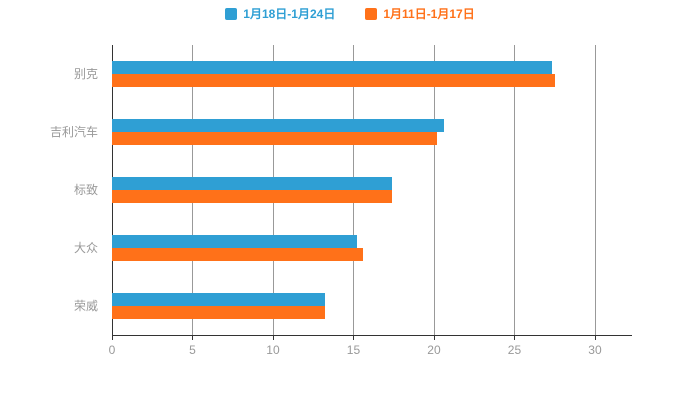 Image resolution: width=700 pixels, height=400 pixels. Describe the element at coordinates (350, 14) in the screenshot. I see `legend: 1月18日-1月24日 1月11日-1月17日` at that location.